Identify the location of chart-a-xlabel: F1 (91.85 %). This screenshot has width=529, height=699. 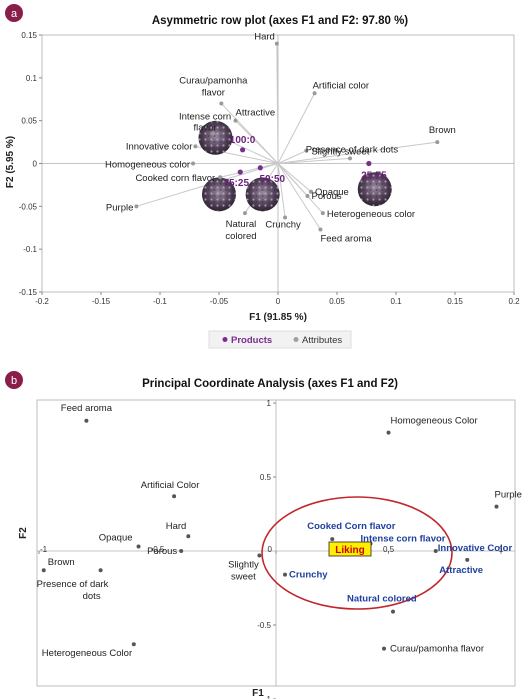
(278, 317).